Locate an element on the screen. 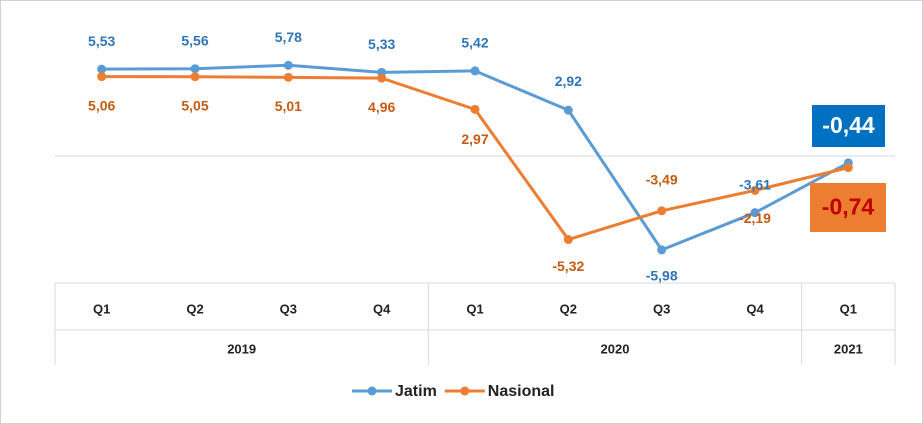 The image size is (923, 424). data-label: -2,19 is located at coordinates (755, 218).